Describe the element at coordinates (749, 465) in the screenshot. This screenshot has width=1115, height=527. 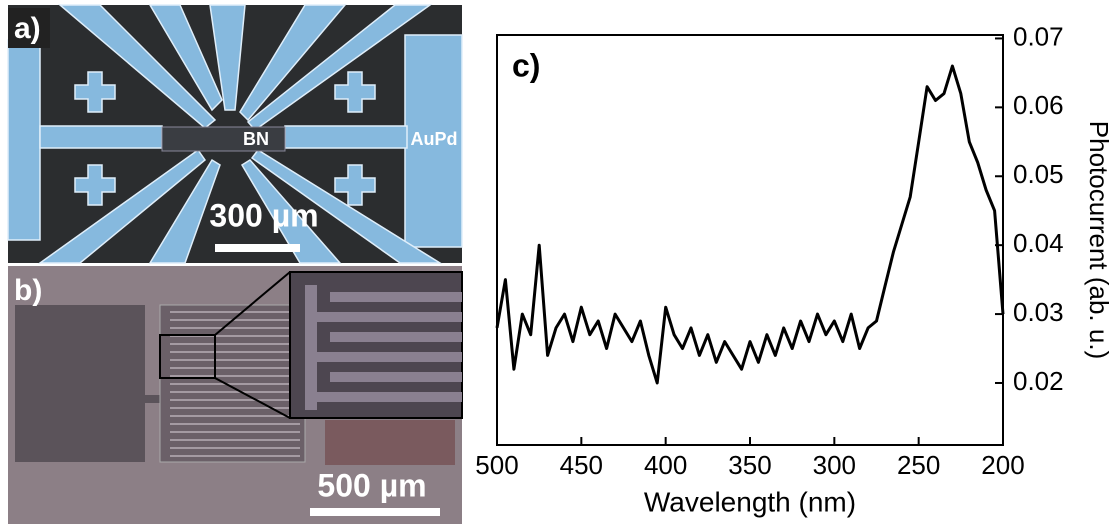
I see `x-tick-label: 350` at that location.